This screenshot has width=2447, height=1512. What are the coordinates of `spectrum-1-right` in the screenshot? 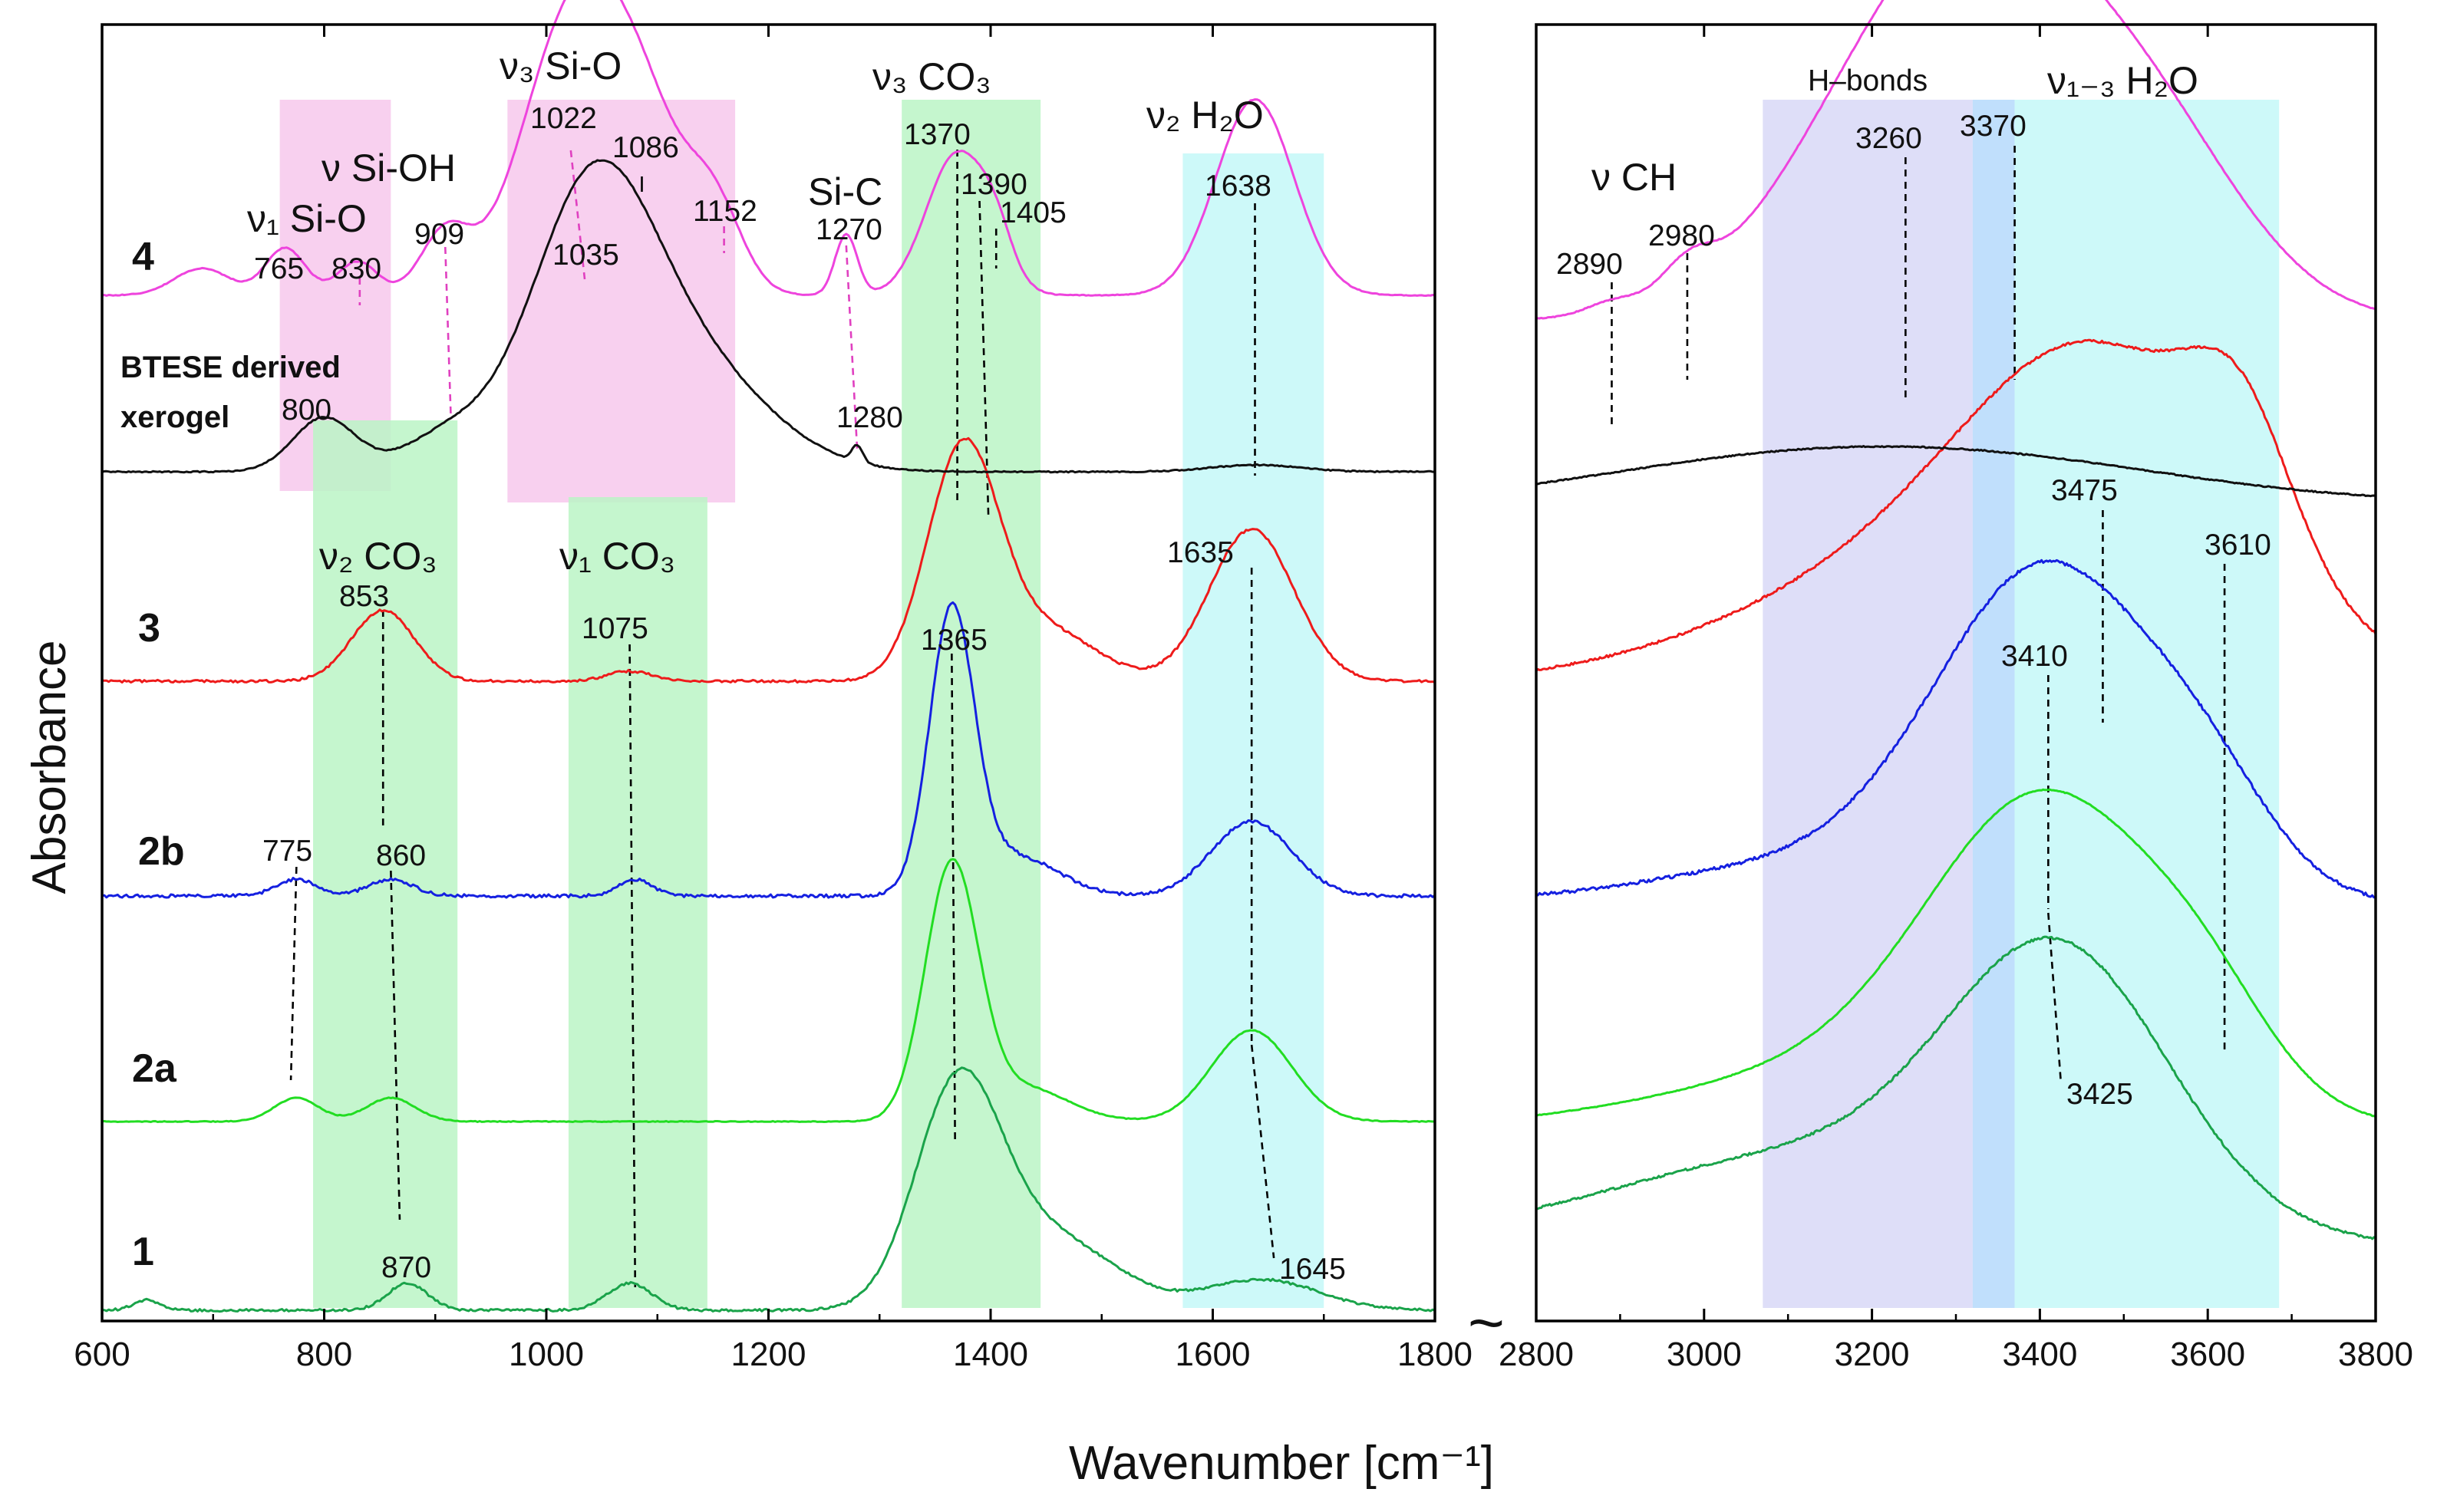 It's located at (1956, 1087).